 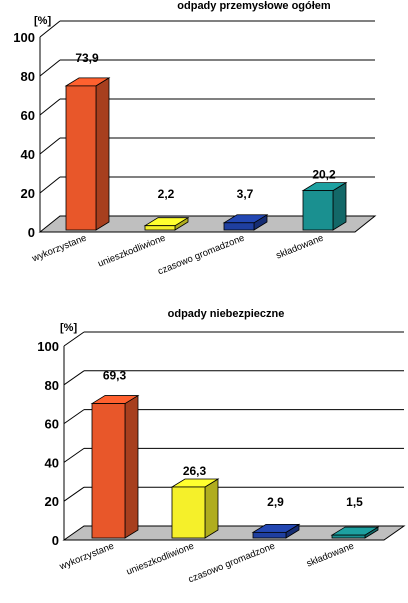 What do you see at coordinates (324, 175) in the screenshot?
I see `data-label: 20,2` at bounding box center [324, 175].